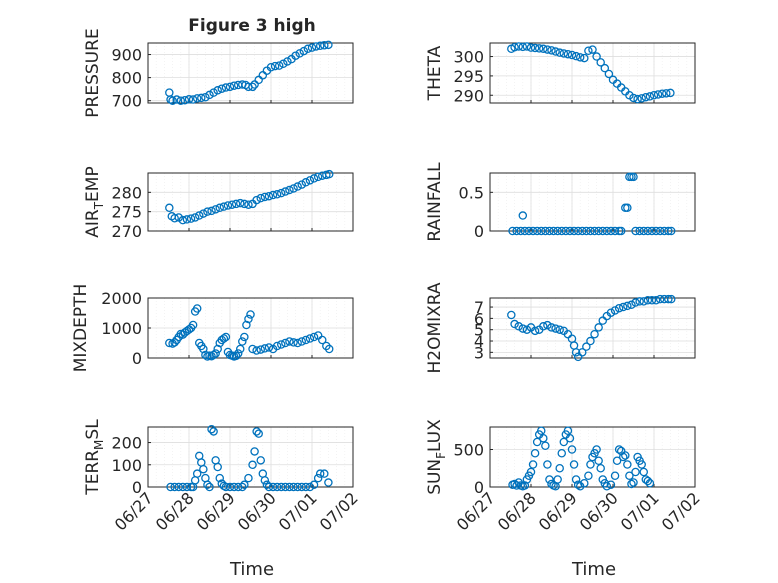 This screenshot has height=583, width=778. What do you see at coordinates (126, 101) in the screenshot?
I see `y-tick-label: 700` at bounding box center [126, 101].